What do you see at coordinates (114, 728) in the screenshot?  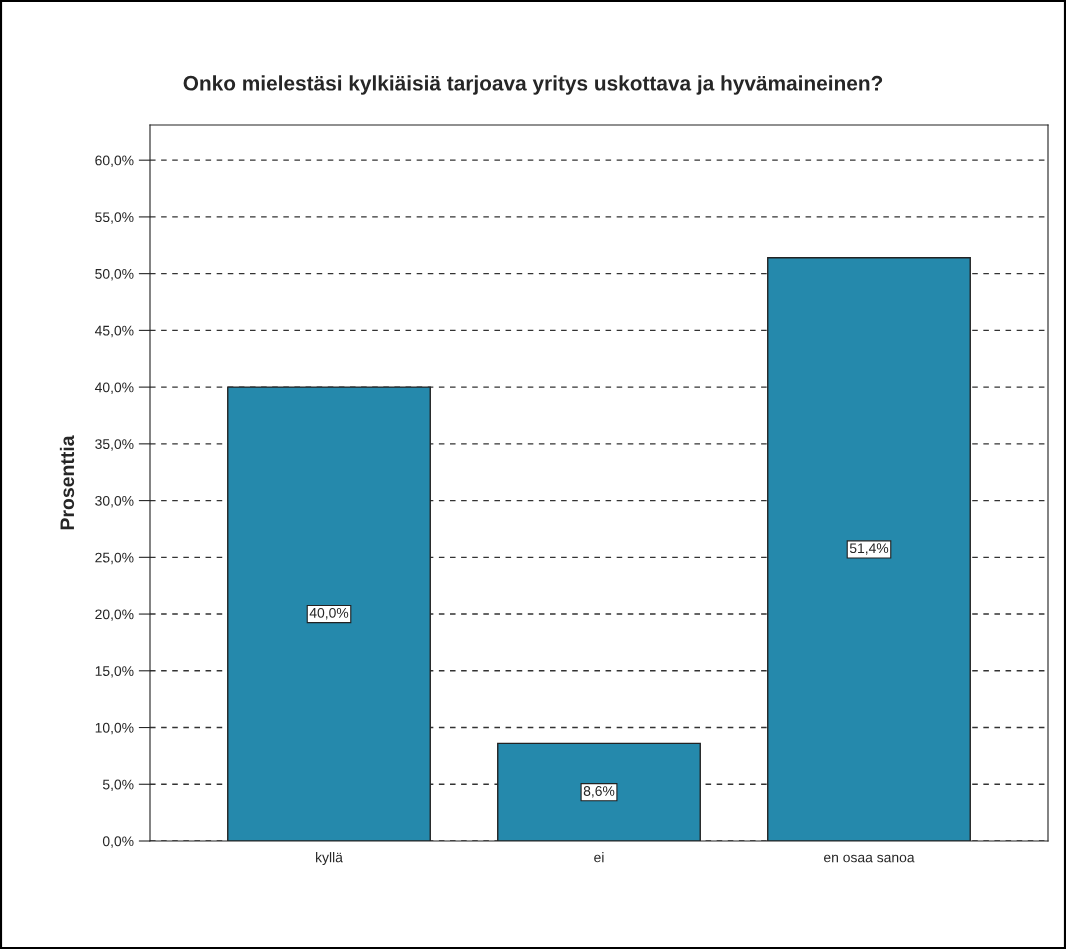 I see `y-tick-label: 10,0%` at bounding box center [114, 728].